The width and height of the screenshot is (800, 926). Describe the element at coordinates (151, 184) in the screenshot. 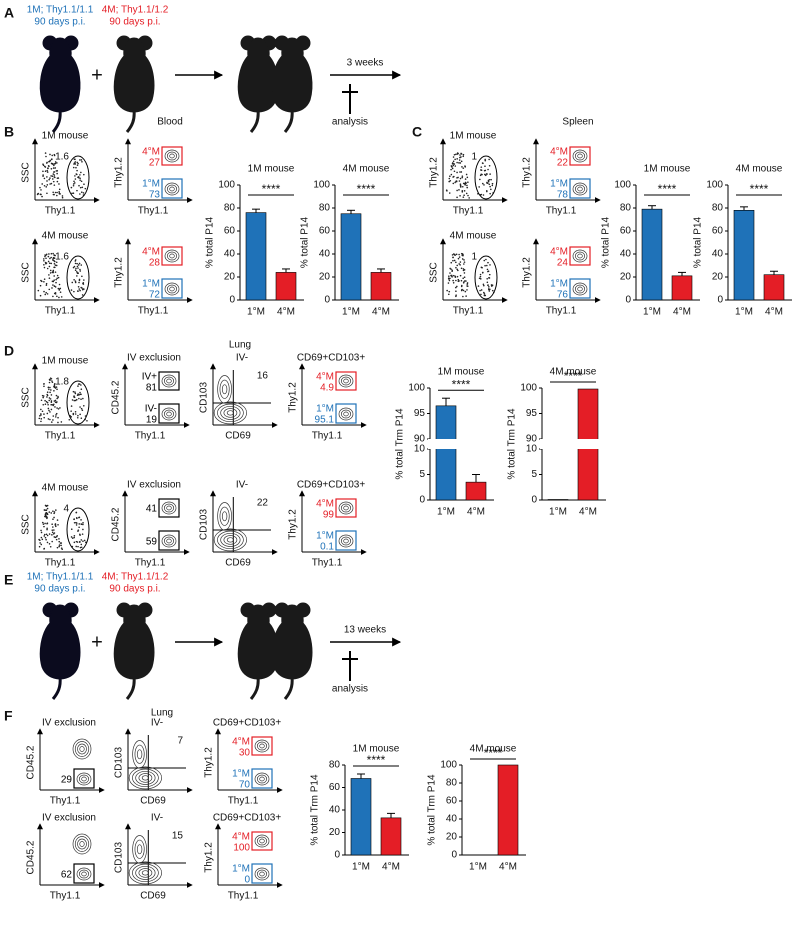

I see `gate-name: 1°M` at that location.